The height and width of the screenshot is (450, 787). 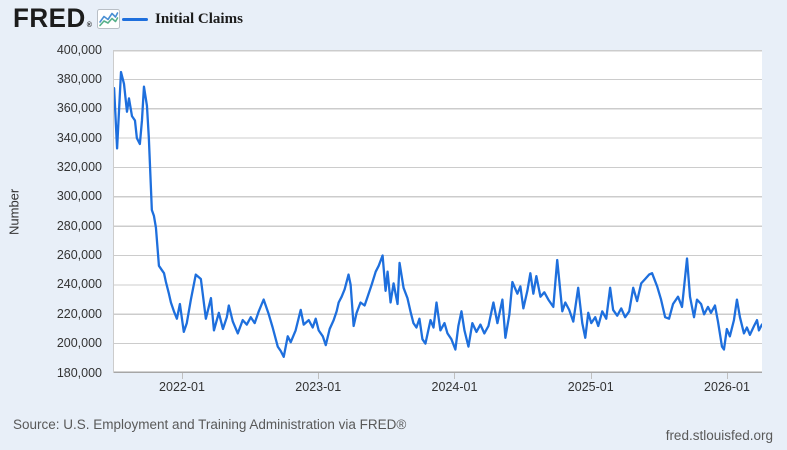 What do you see at coordinates (79, 137) in the screenshot?
I see `y-tick-label: 340,000` at bounding box center [79, 137].